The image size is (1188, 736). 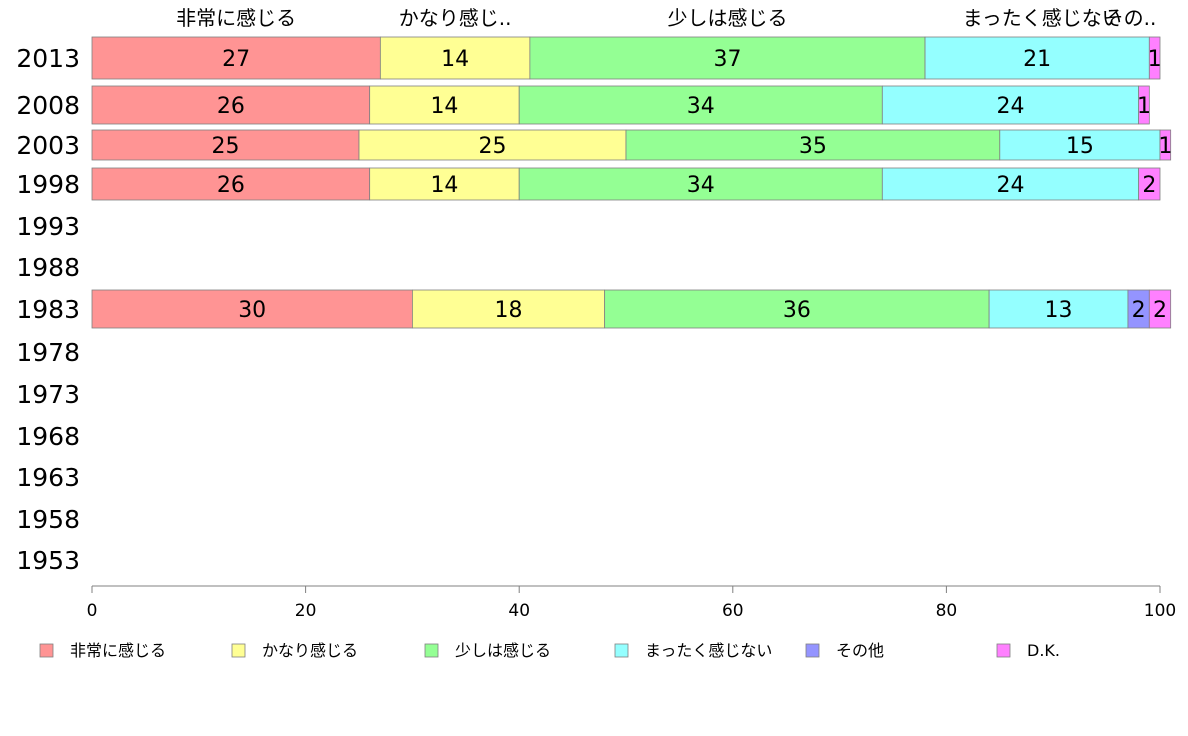 What do you see at coordinates (947, 611) in the screenshot?
I see `x-tick-label: 80` at bounding box center [947, 611].